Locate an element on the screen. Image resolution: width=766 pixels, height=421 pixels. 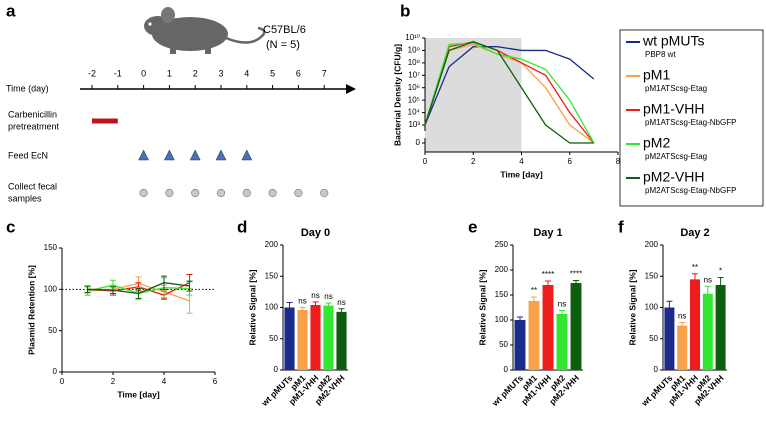
row-label: Collect fecal is located at coordinates (32, 186).